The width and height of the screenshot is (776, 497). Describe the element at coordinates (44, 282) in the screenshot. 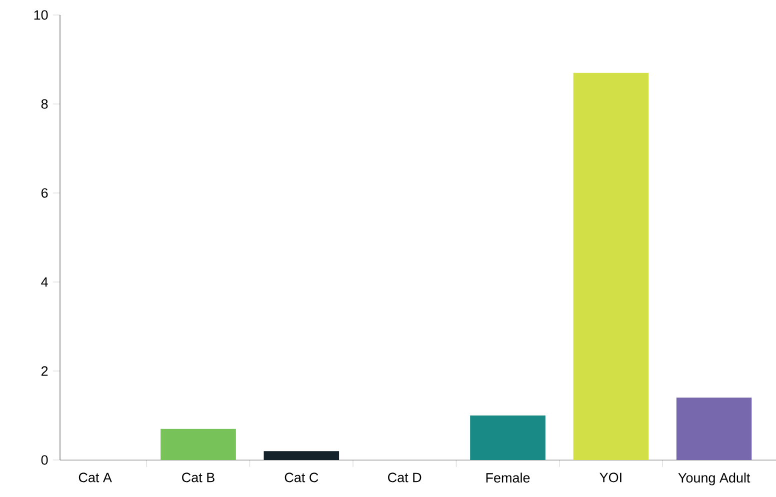

I see `y-tick-label: 4` at that location.